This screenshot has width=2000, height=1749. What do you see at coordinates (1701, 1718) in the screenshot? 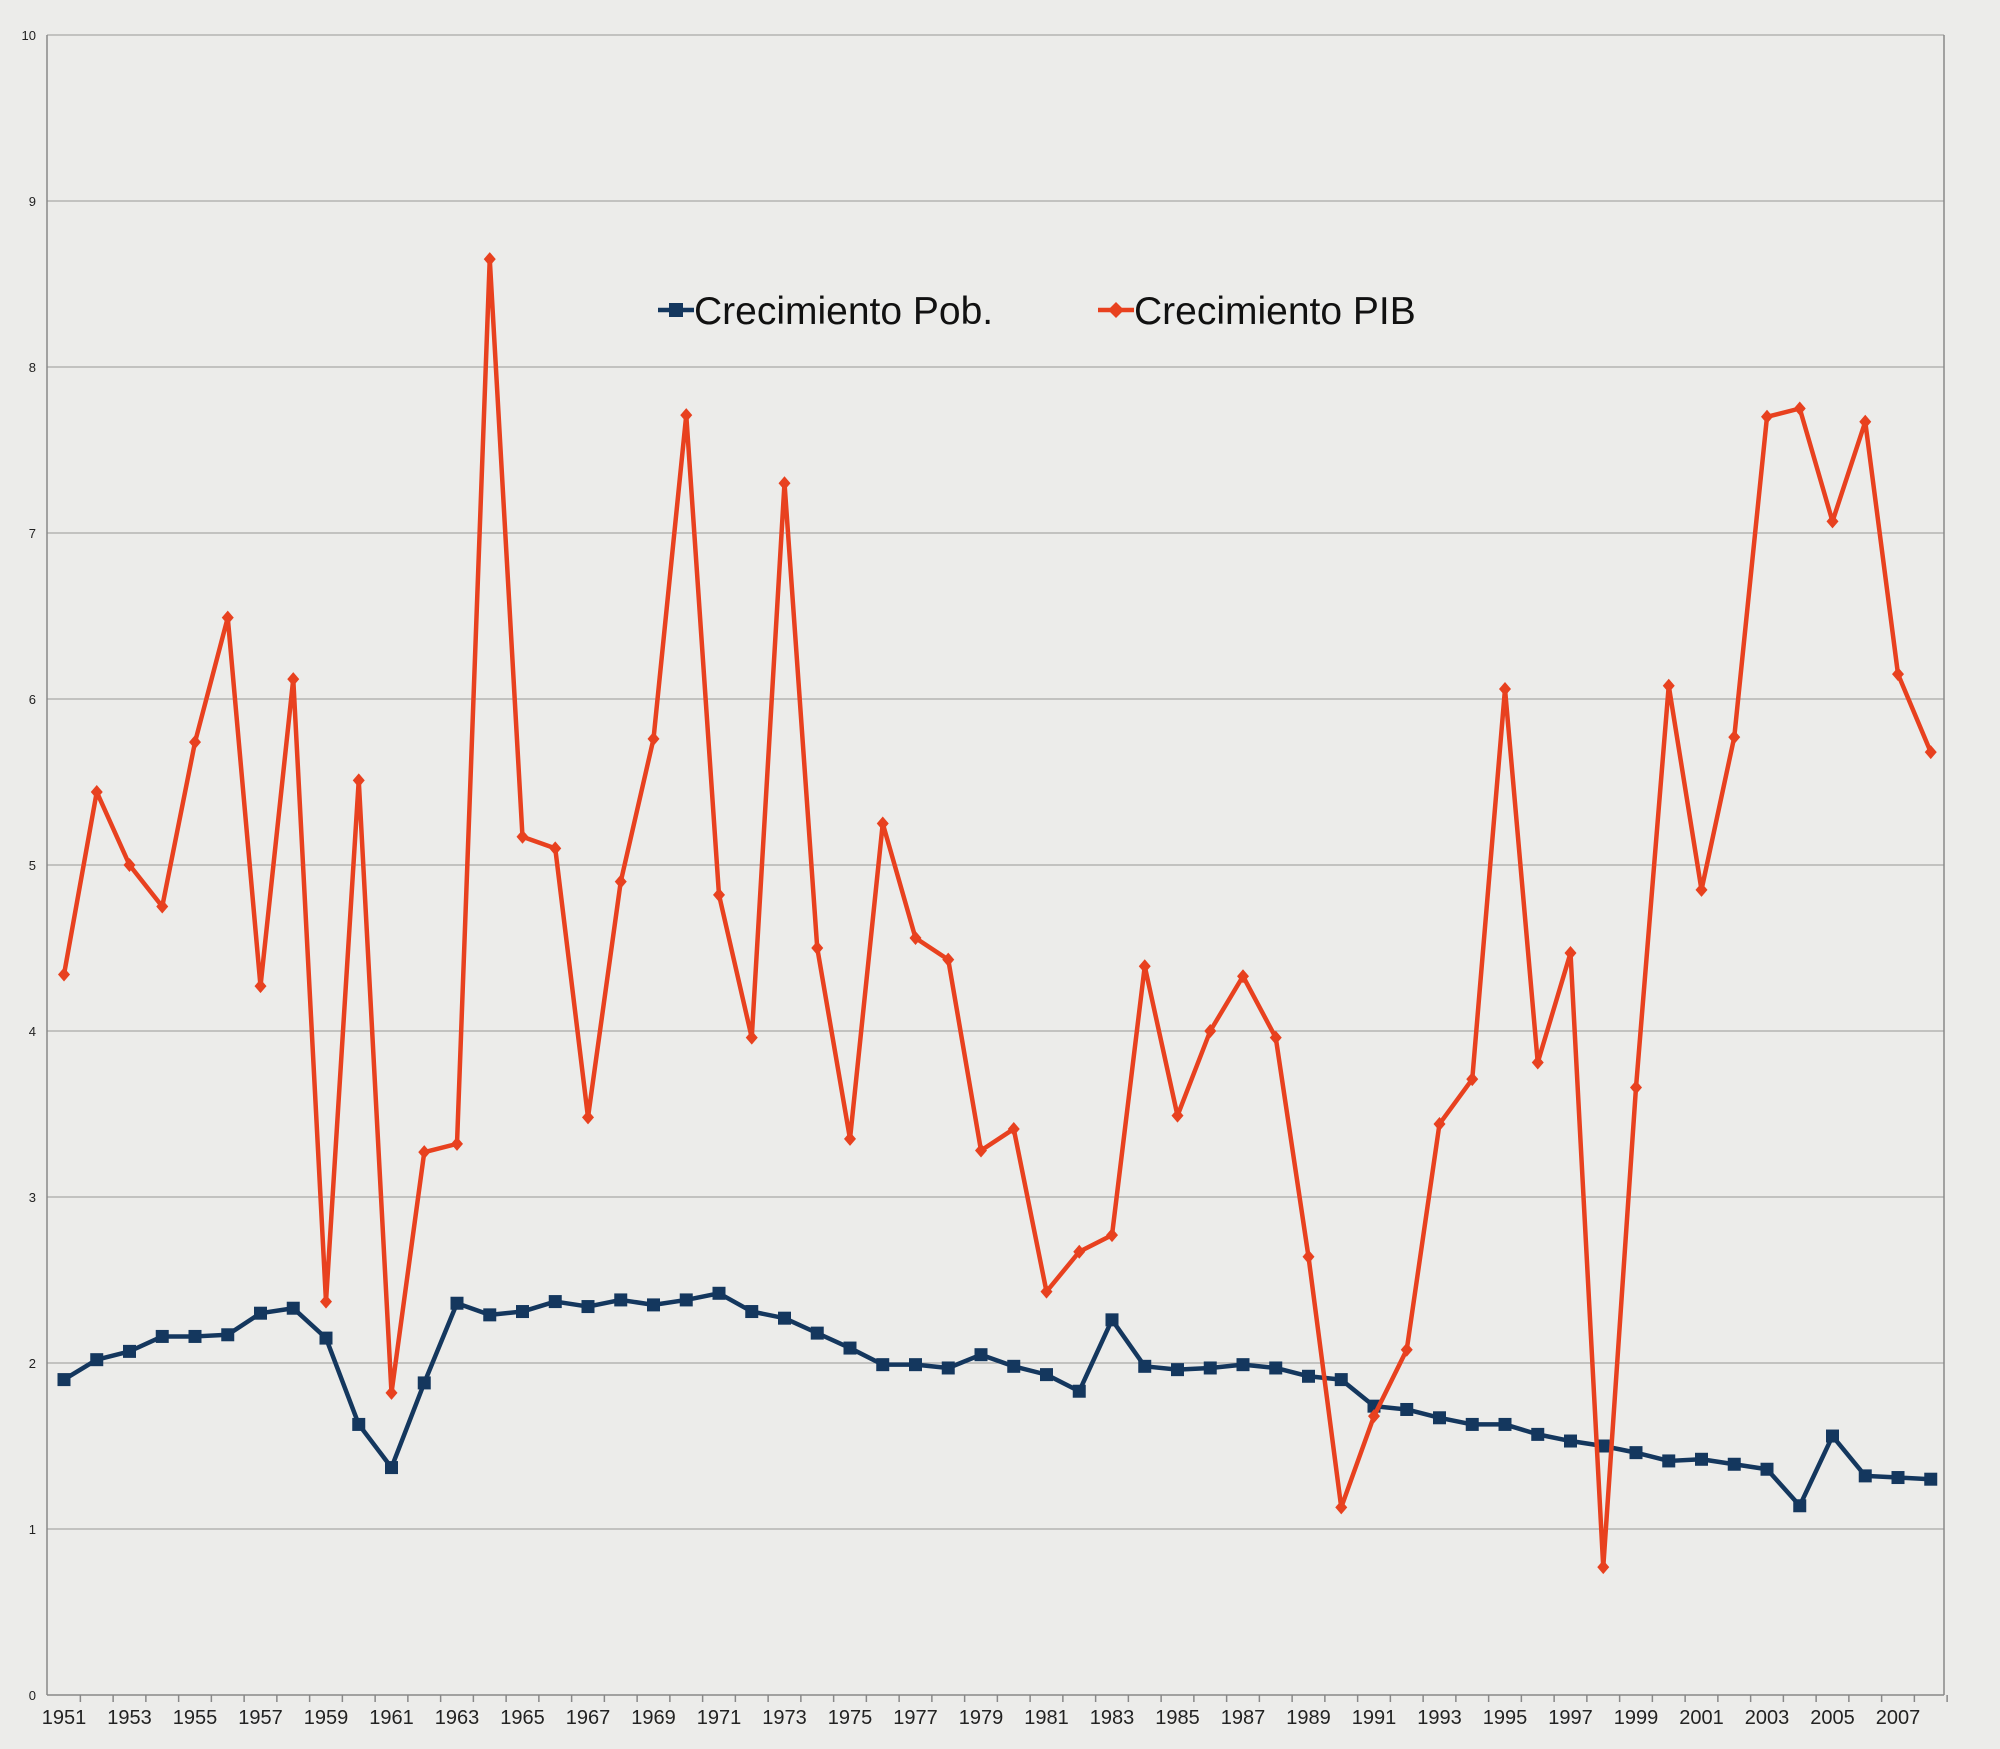
I see `x-tick-label: 2001` at bounding box center [1701, 1718].